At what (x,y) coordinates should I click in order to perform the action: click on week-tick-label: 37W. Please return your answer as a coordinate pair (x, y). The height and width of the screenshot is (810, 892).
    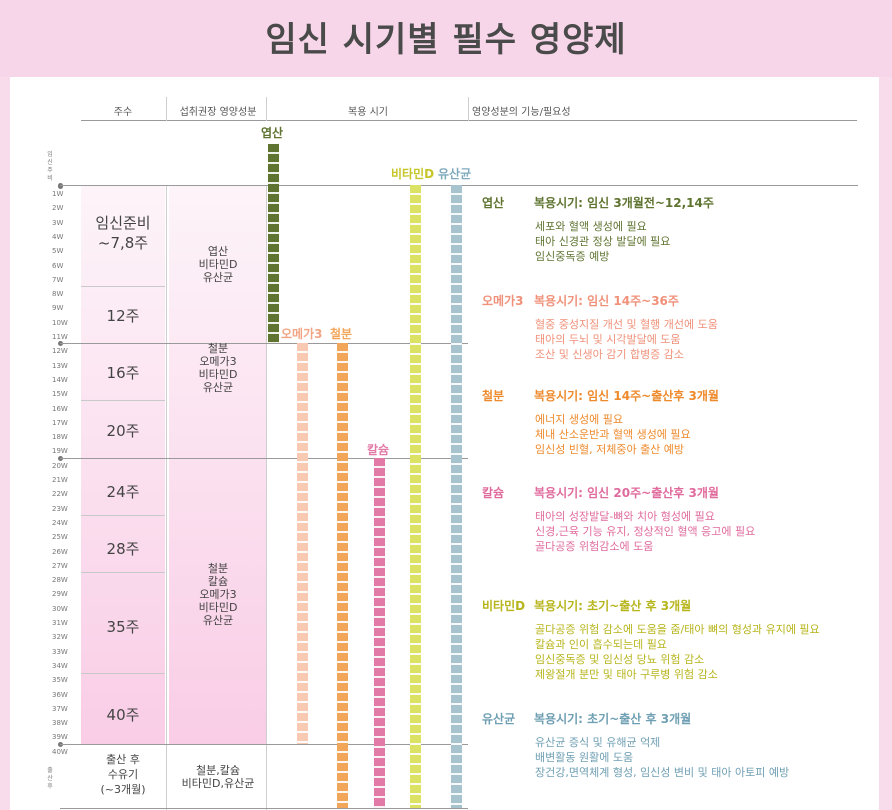
    Looking at the image, I should click on (60, 708).